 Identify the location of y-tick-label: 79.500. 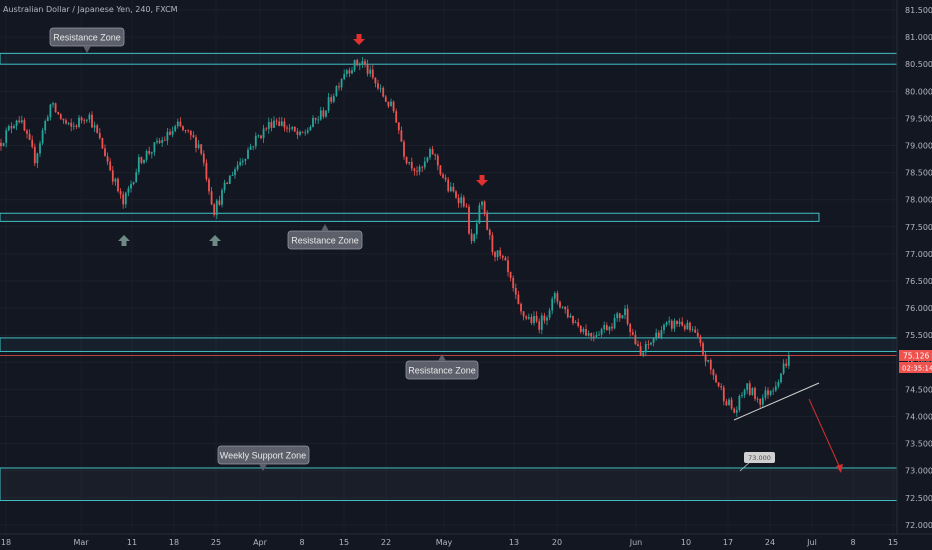
(918, 118).